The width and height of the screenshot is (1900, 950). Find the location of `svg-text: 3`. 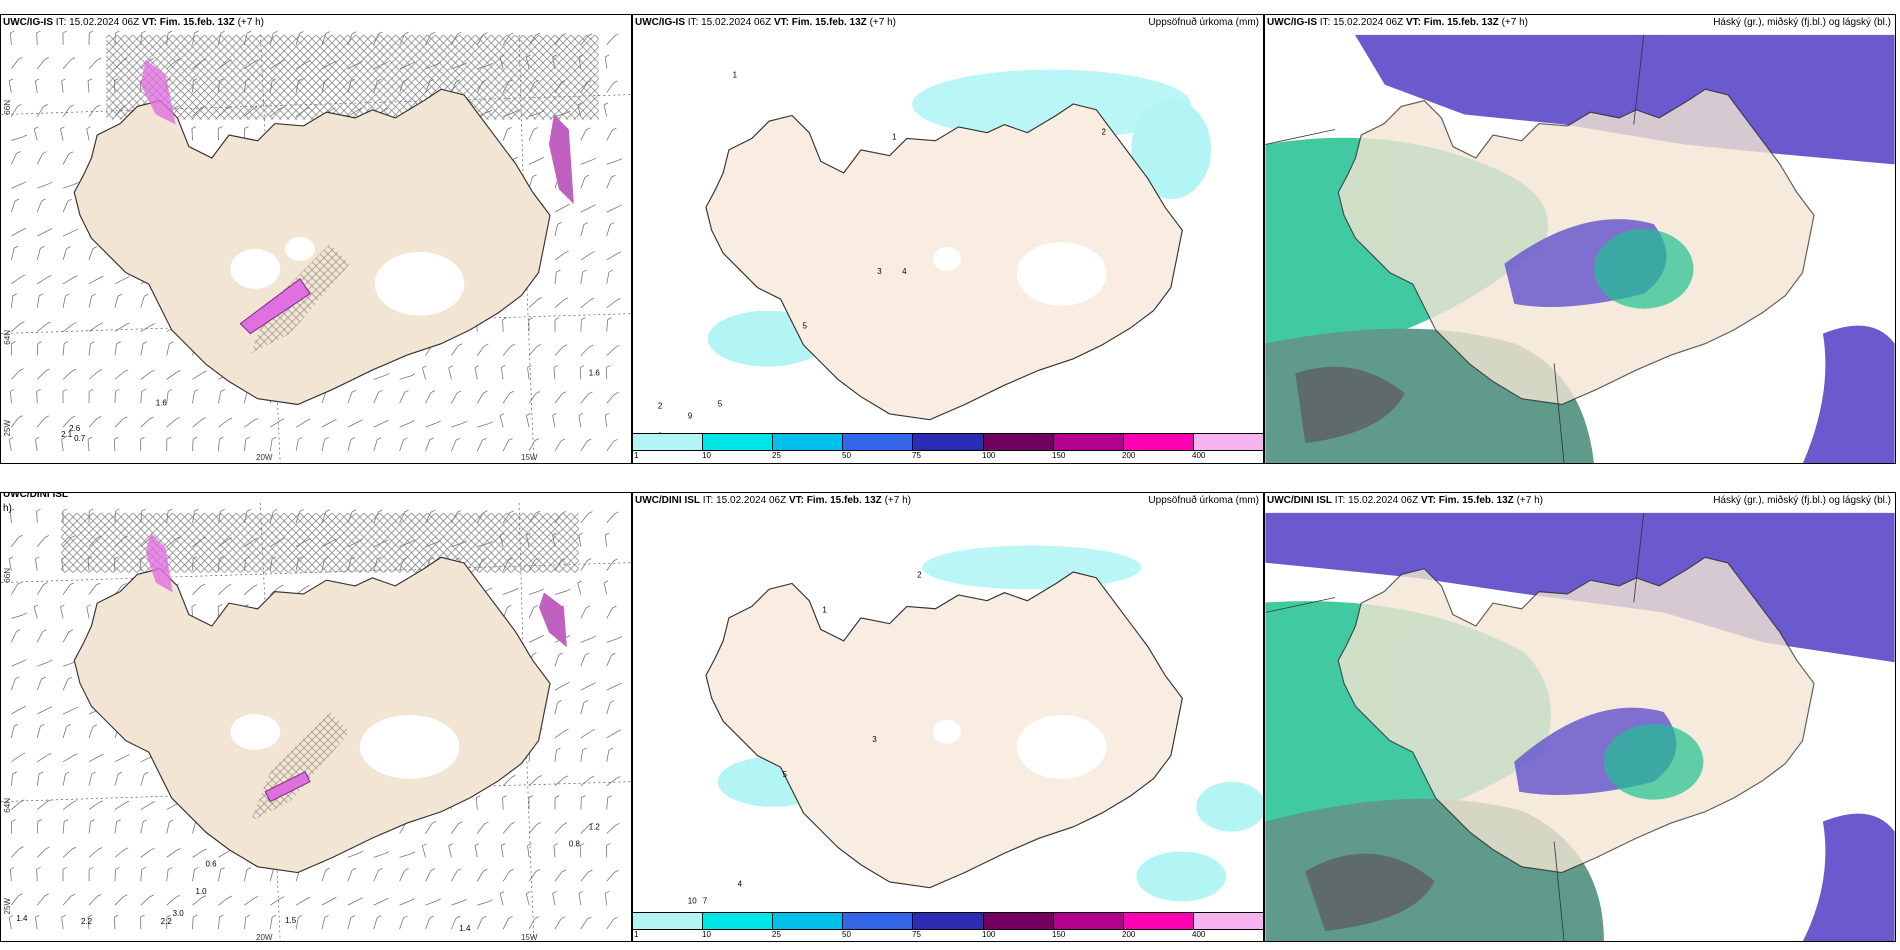

svg-text: 3 is located at coordinates (879, 271).